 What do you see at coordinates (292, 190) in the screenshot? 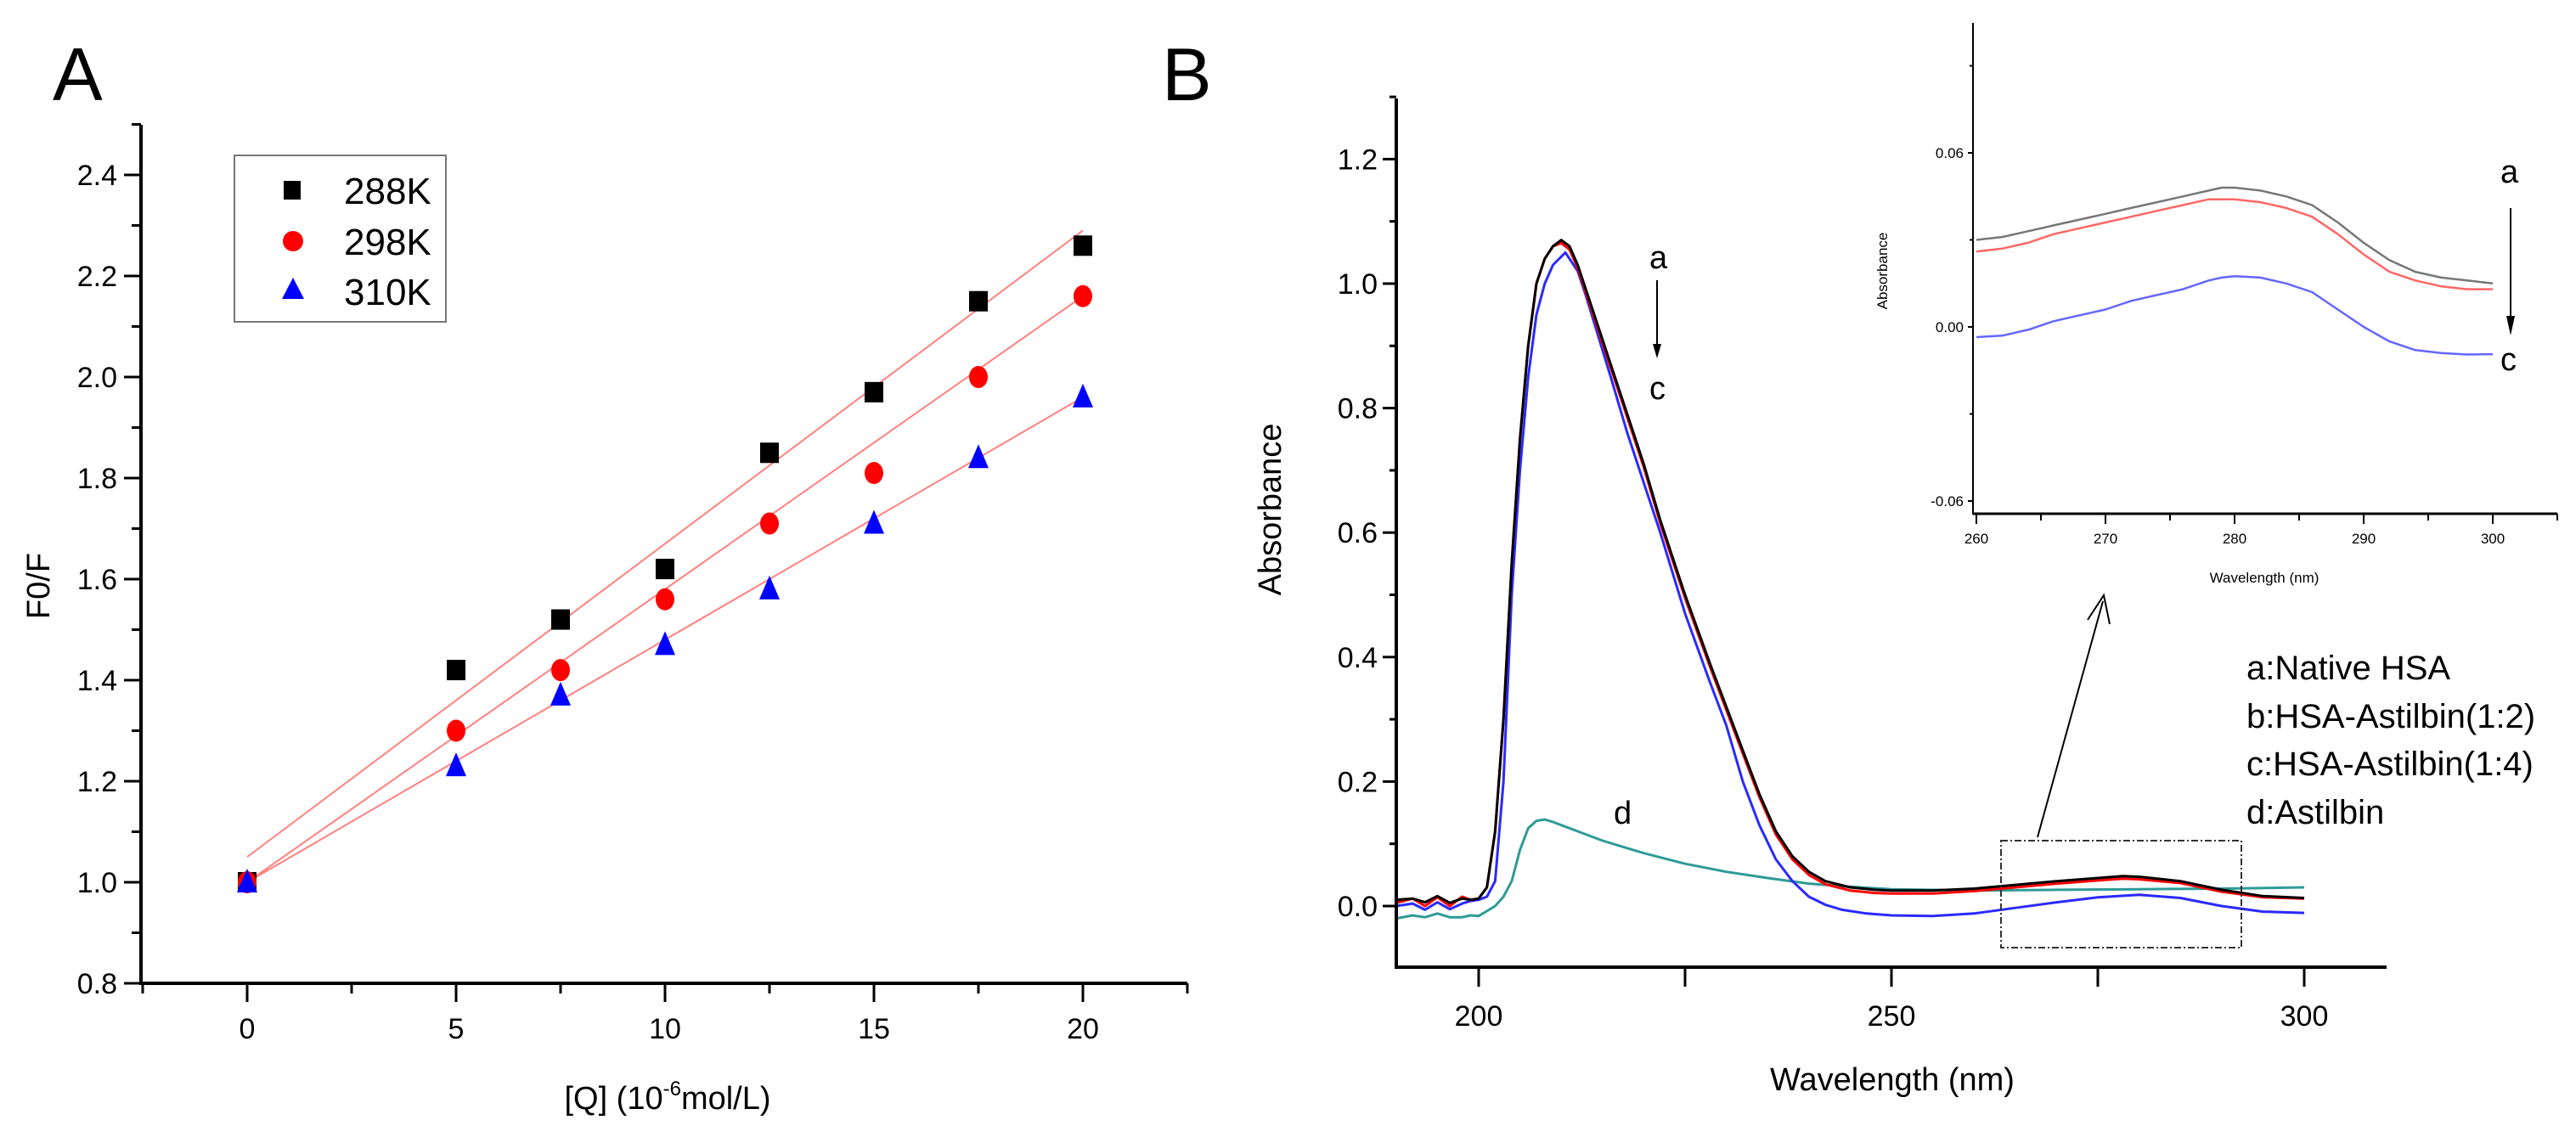
I see `legend-square-marker` at bounding box center [292, 190].